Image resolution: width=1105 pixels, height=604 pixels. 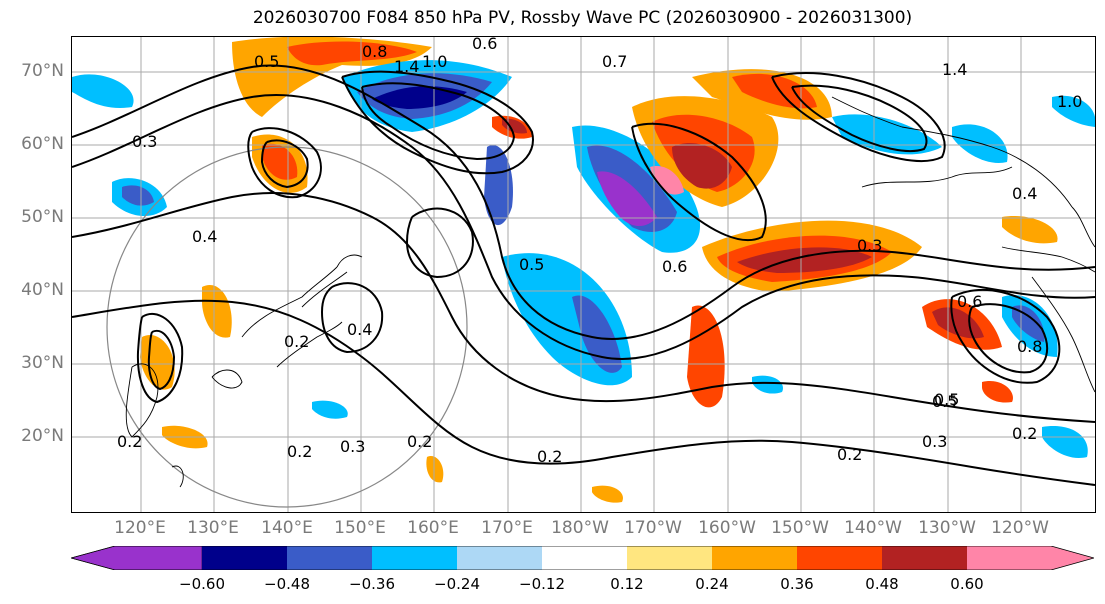 What do you see at coordinates (800, 528) in the screenshot?
I see `lon-label: 150°W` at bounding box center [800, 528].